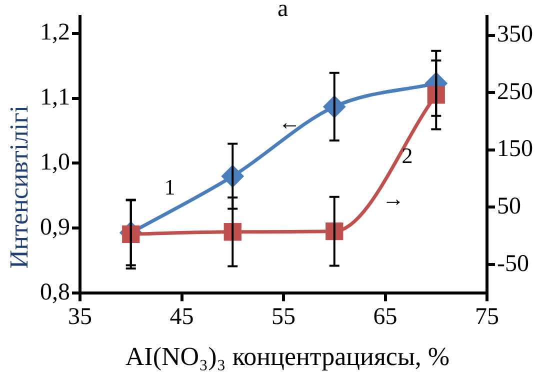 The height and width of the screenshot is (374, 535). I want to click on x-axis-title: AI(NO₃)₃ концентрациясы, %, so click(287, 357).